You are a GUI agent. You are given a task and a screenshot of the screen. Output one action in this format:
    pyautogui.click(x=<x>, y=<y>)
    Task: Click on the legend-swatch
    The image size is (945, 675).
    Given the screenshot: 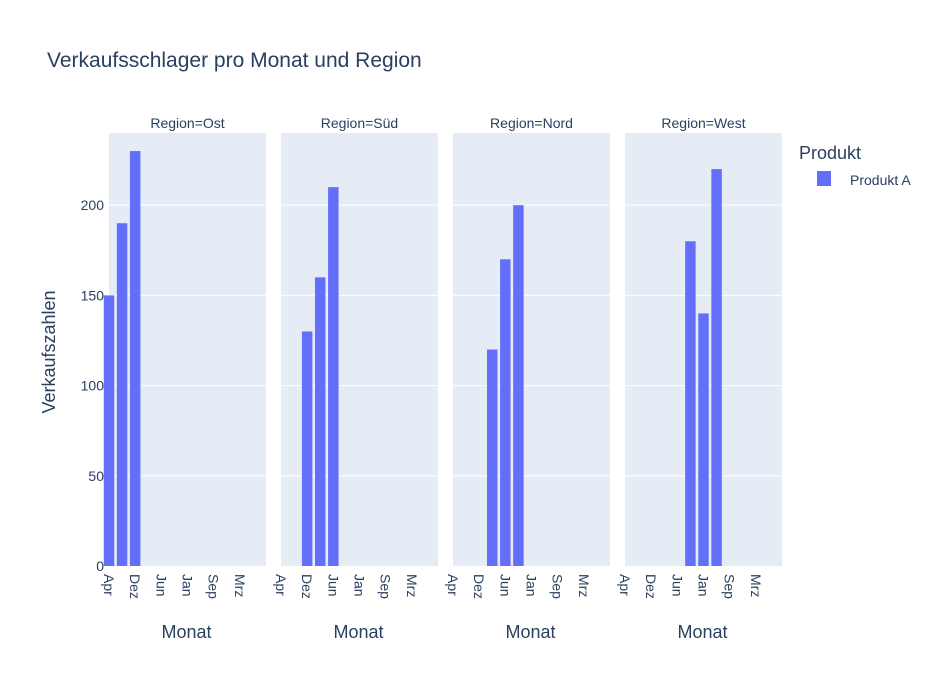 What is the action you would take?
    pyautogui.click(x=824, y=178)
    